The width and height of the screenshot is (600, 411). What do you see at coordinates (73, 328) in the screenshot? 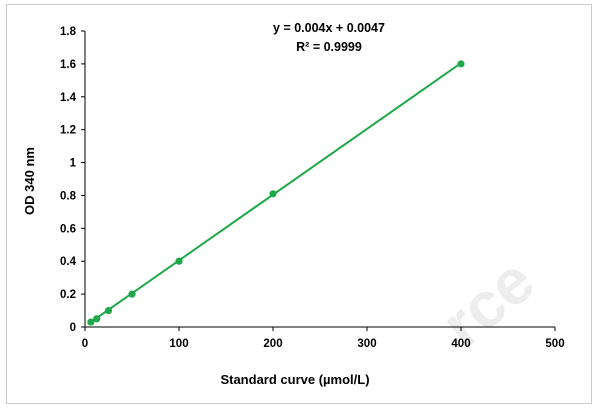
I see `y-tick-label: 0` at bounding box center [73, 328].